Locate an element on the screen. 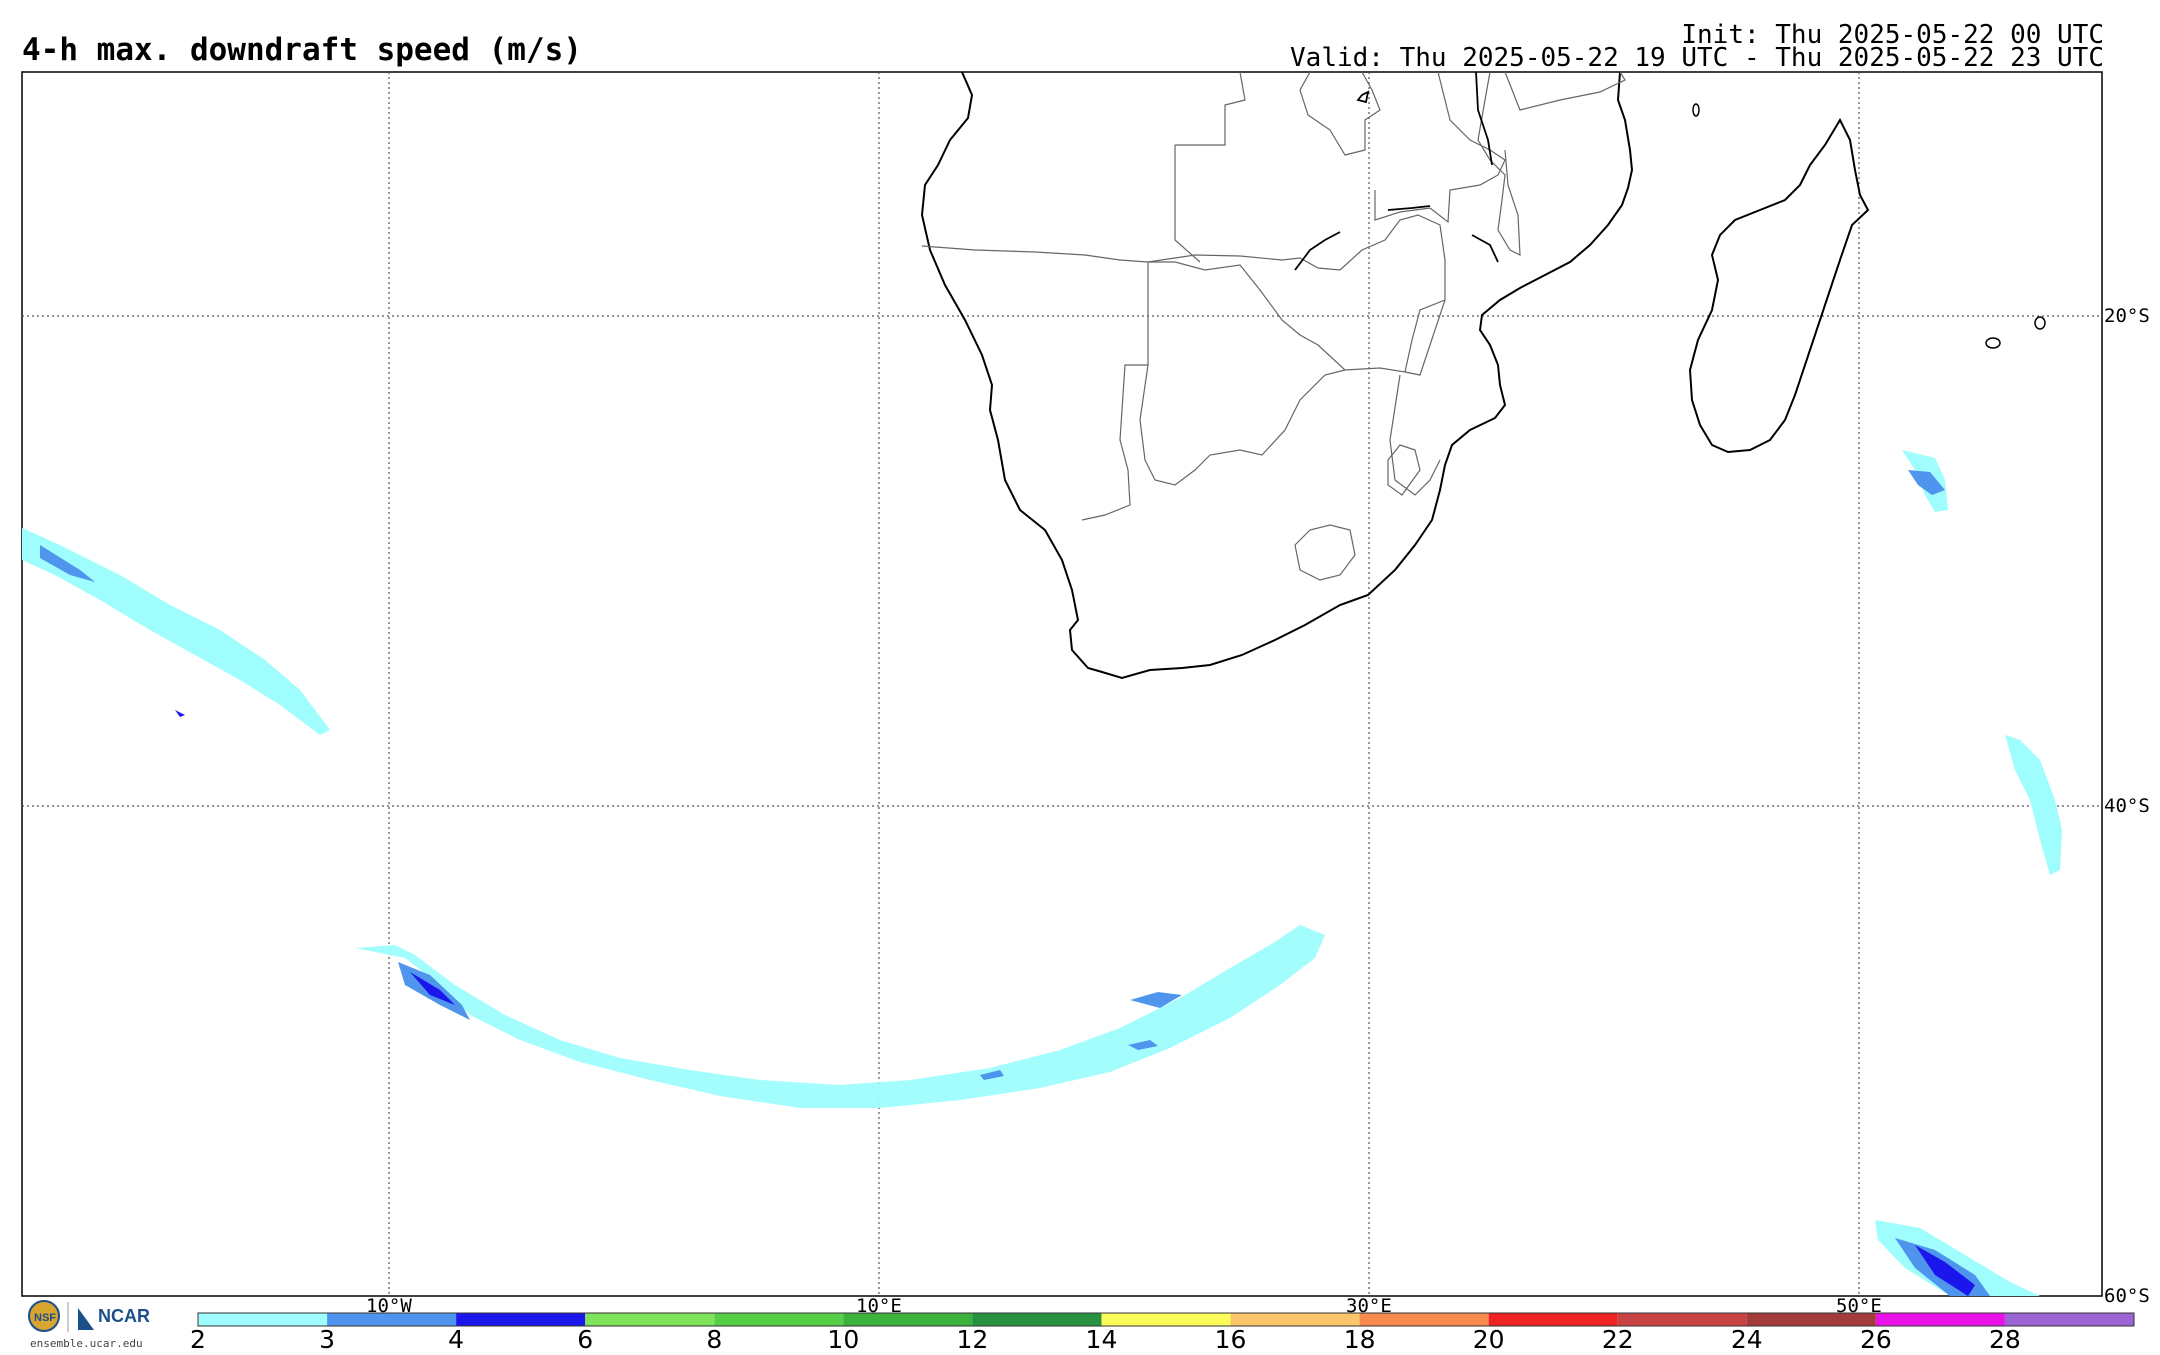 The width and height of the screenshot is (2160, 1355). ncar-logo-text: NCAR is located at coordinates (124, 1316).